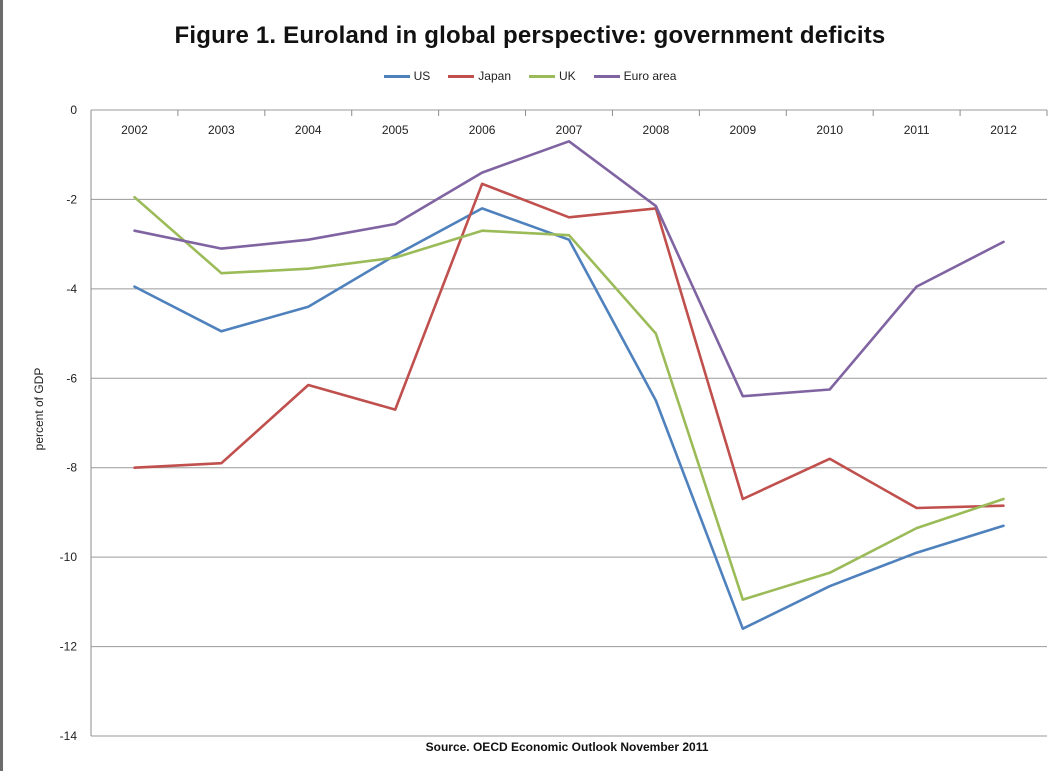  What do you see at coordinates (494, 76) in the screenshot?
I see `legend-label-japan: Japan` at bounding box center [494, 76].